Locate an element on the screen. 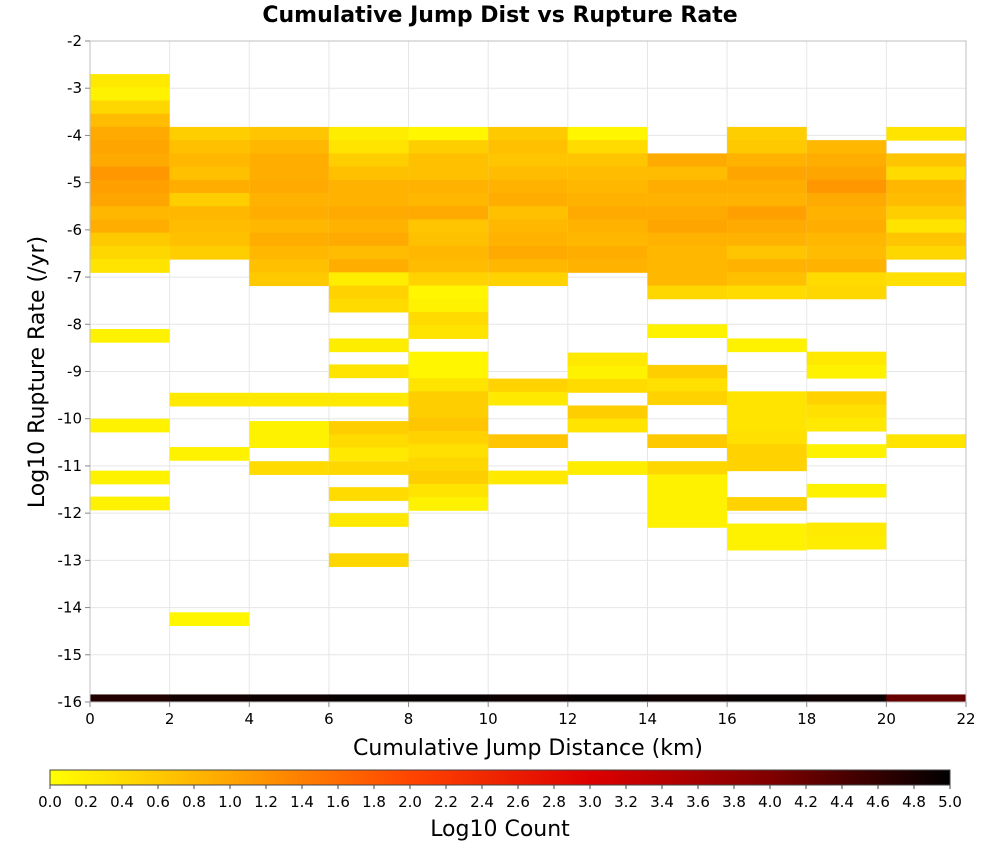 This screenshot has height=850, width=1000. colorbar-tick-label: 4.4 is located at coordinates (842, 802).